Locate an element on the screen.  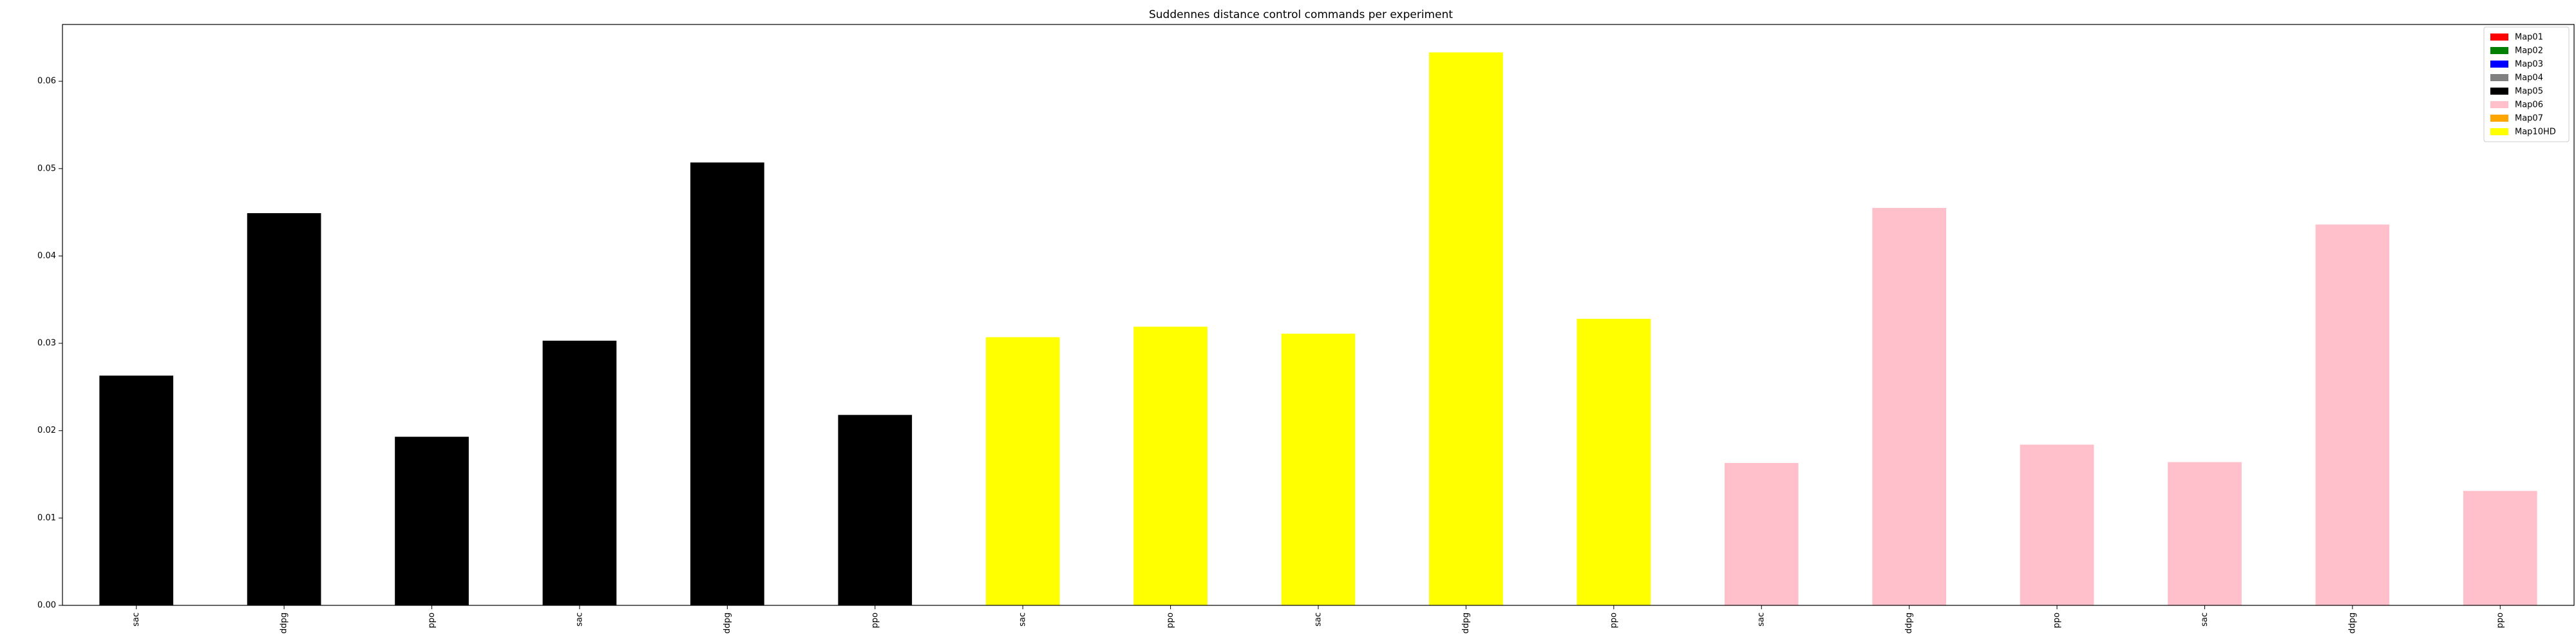
y-tick-label: 0.00 is located at coordinates (46, 606).